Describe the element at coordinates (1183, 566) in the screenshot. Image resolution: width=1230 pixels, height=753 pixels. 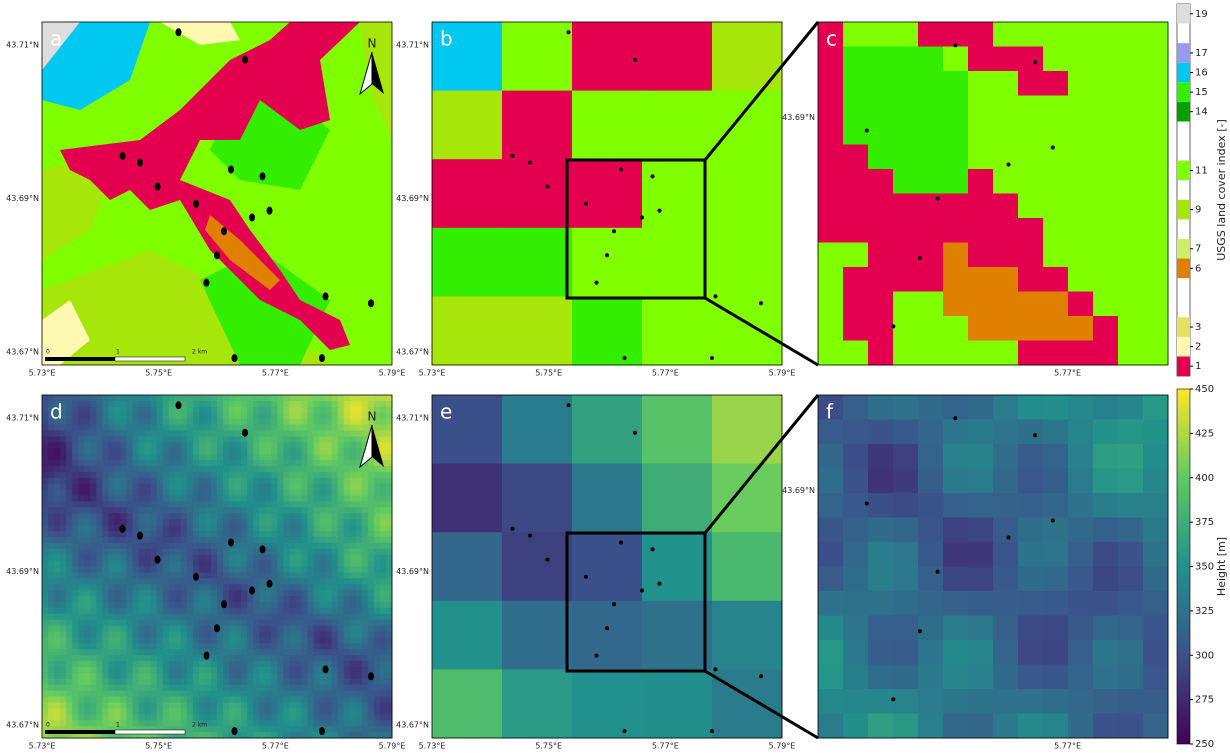
I see `colorbar` at that location.